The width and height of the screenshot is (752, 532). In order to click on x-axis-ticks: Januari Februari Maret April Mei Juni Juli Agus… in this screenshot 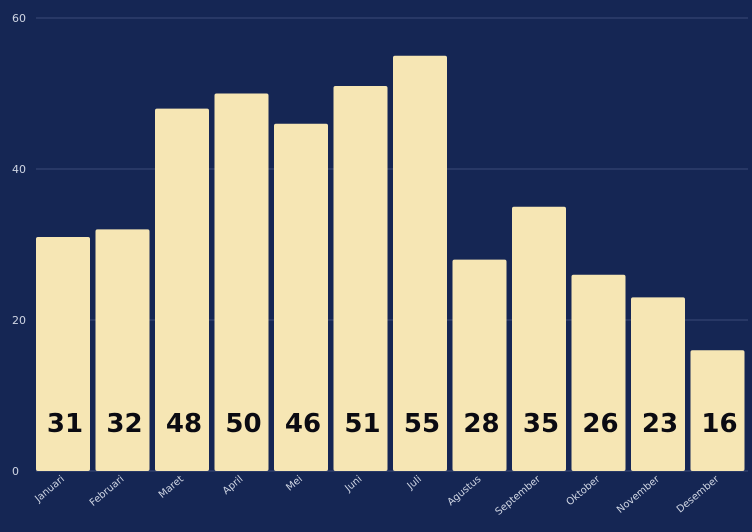, I will do `click(377, 495)`.